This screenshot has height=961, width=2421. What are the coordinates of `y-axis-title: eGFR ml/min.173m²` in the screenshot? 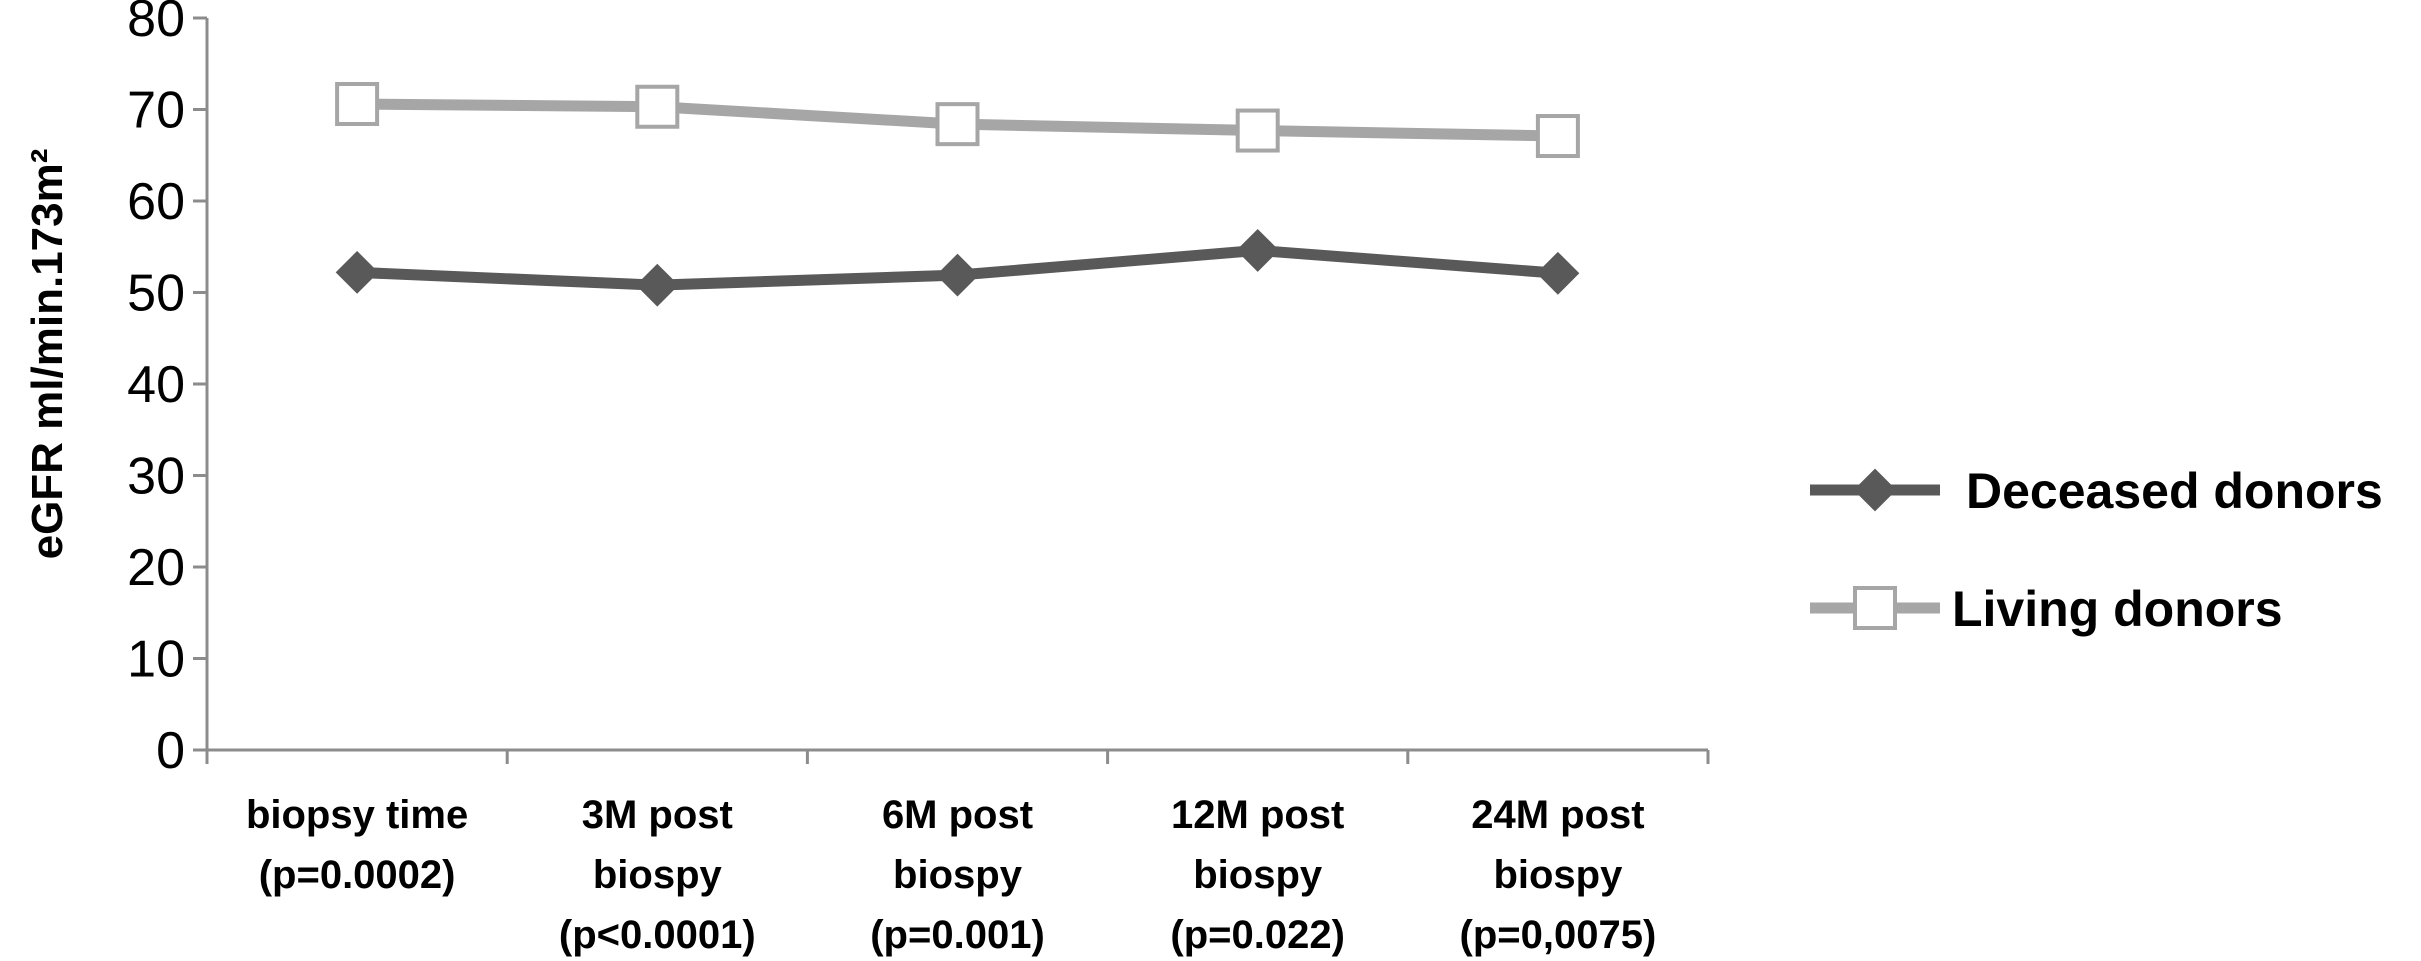 It's located at (47, 354).